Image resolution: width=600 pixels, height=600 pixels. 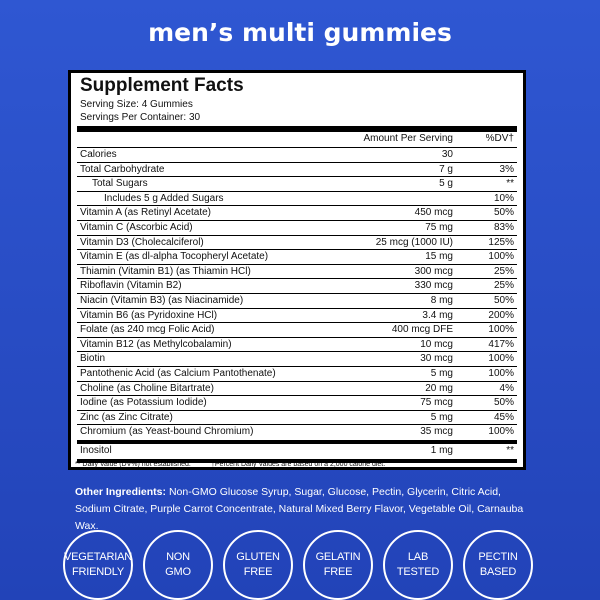 What do you see at coordinates (120, 184) in the screenshot?
I see `nutrient-name: Total Sugars` at bounding box center [120, 184].